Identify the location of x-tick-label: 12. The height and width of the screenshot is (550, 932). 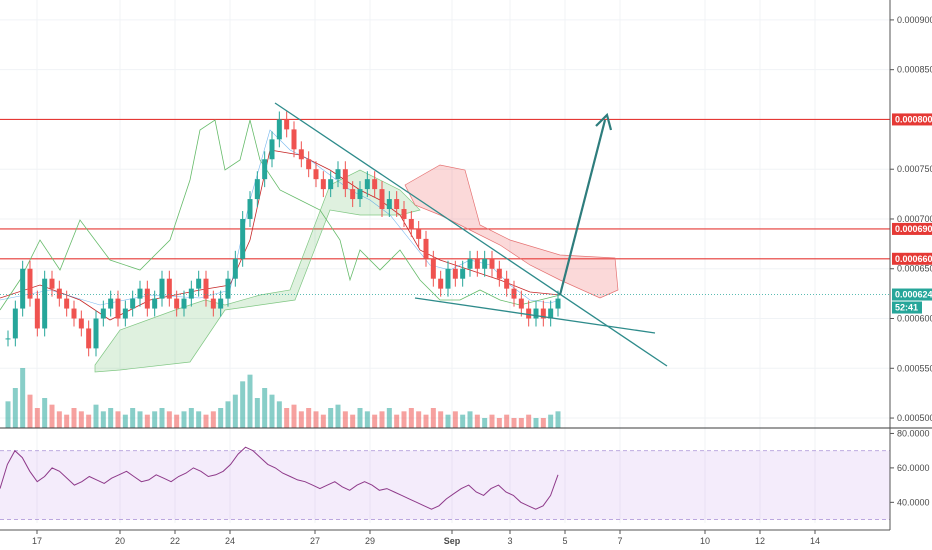
(760, 541).